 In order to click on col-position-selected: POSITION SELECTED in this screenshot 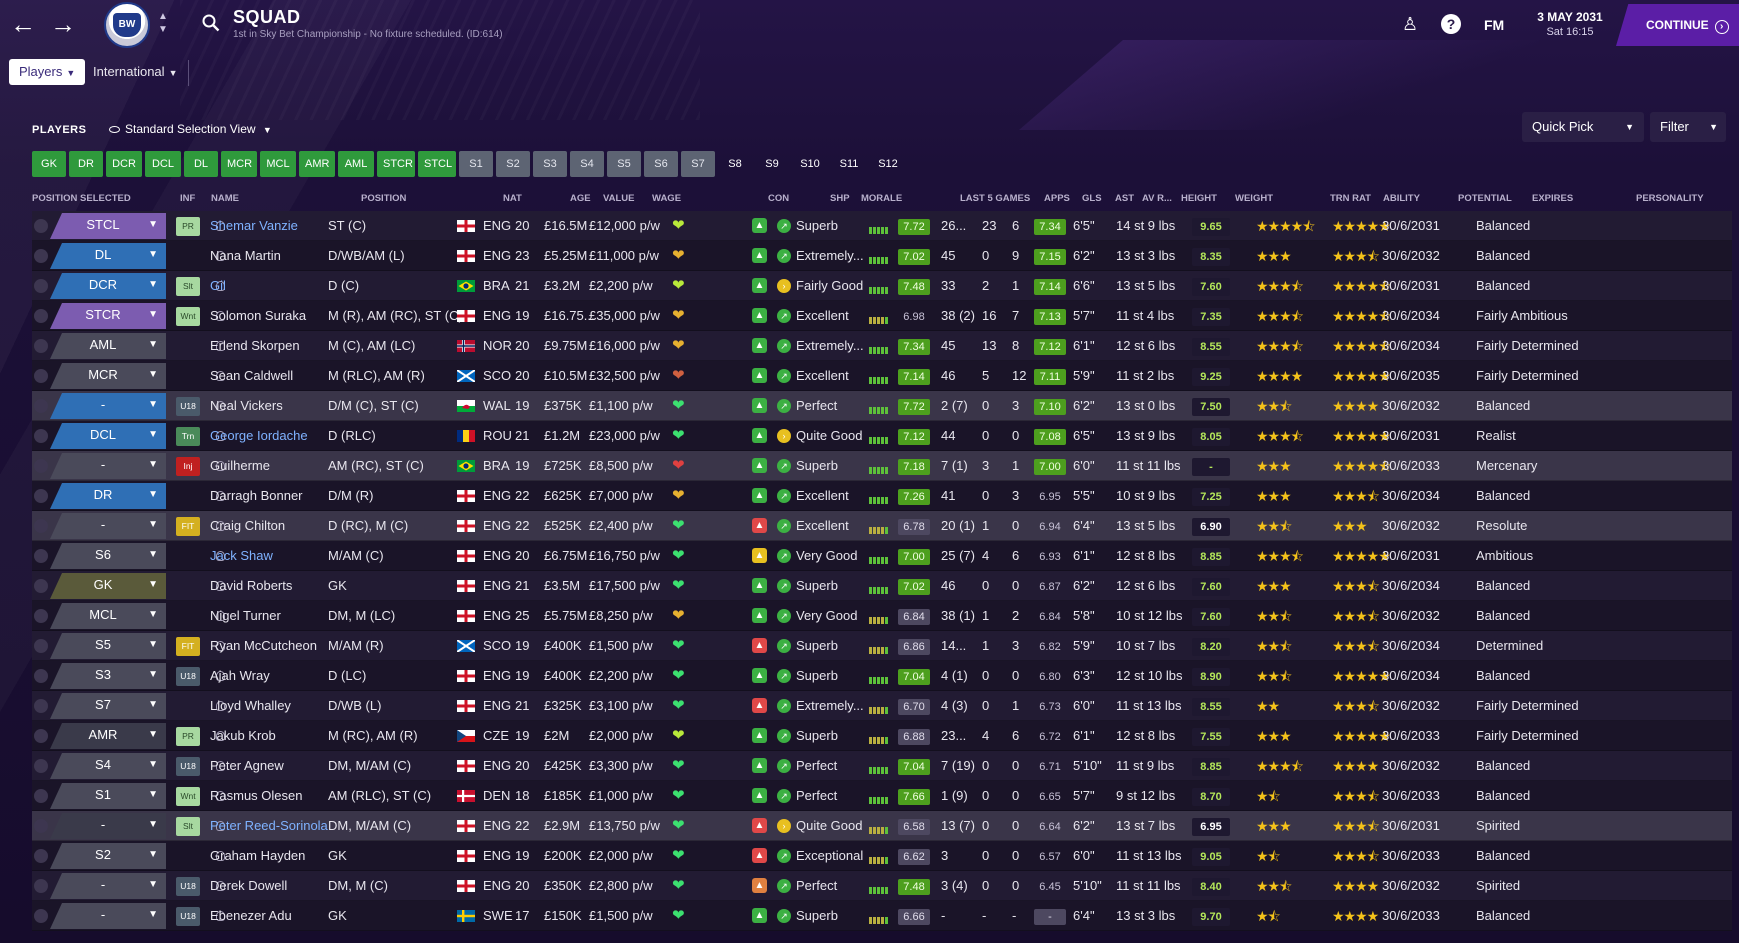, I will do `click(81, 198)`.